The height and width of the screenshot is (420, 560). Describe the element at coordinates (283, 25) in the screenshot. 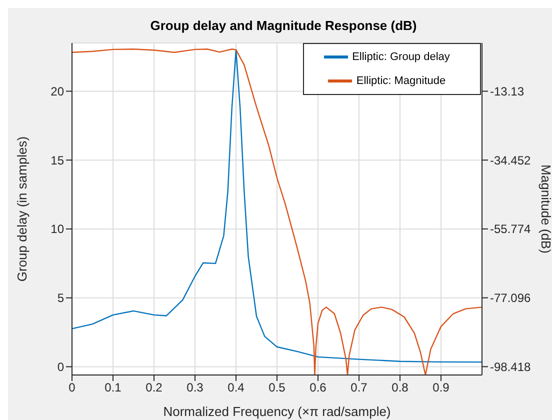

I see `chart-title: Group delay and Magnitude Response (dB)` at that location.